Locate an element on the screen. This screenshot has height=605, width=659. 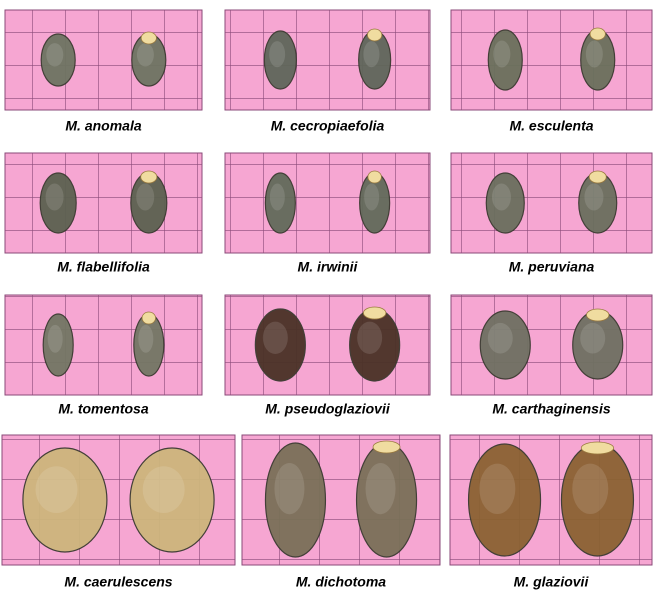
caption: M. dichotoma is located at coordinates (341, 582).